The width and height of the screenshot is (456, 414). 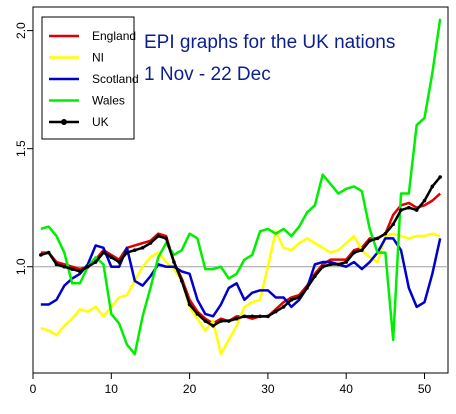 What do you see at coordinates (425, 389) in the screenshot?
I see `x-tick-label: 50` at bounding box center [425, 389].